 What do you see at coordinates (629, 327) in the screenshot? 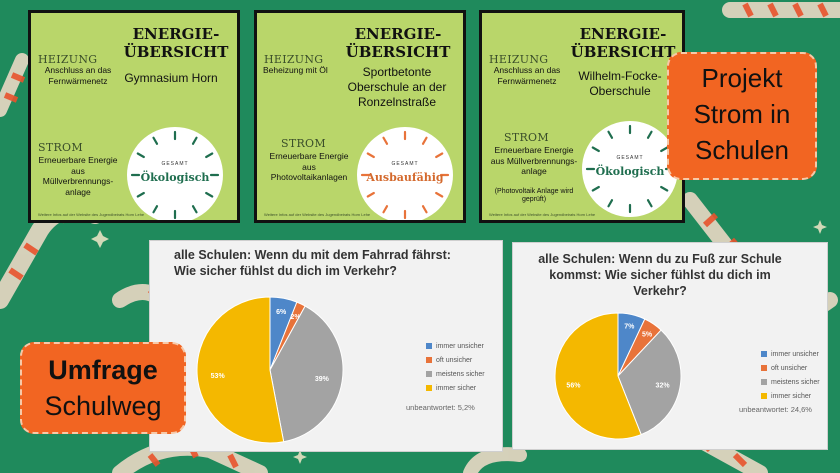
I see `pie-label: 7%` at bounding box center [629, 327].